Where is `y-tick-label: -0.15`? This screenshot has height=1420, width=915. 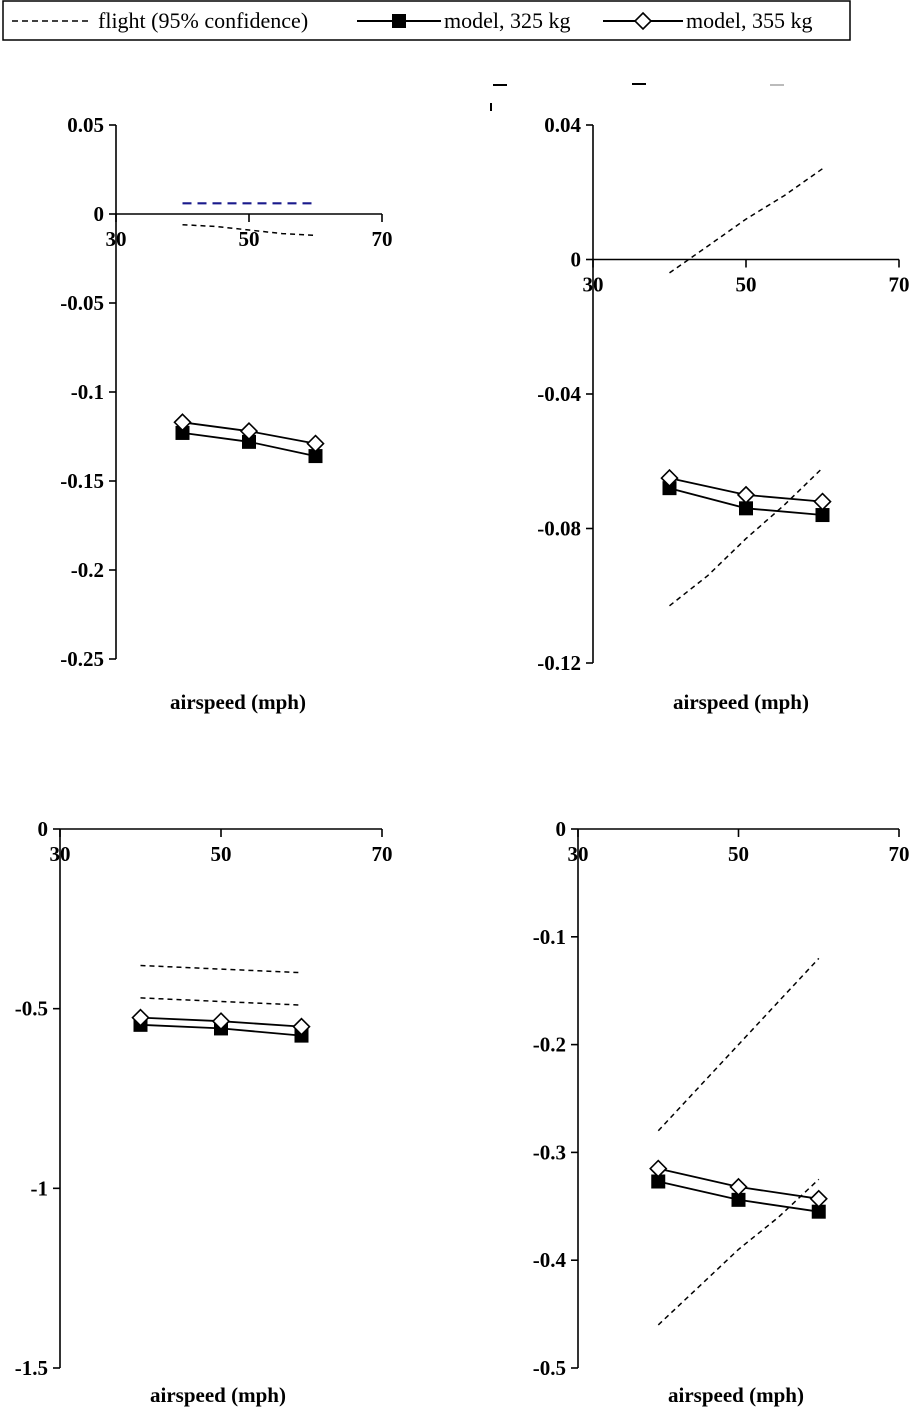
y-tick-label: -0.15 is located at coordinates (82, 481).